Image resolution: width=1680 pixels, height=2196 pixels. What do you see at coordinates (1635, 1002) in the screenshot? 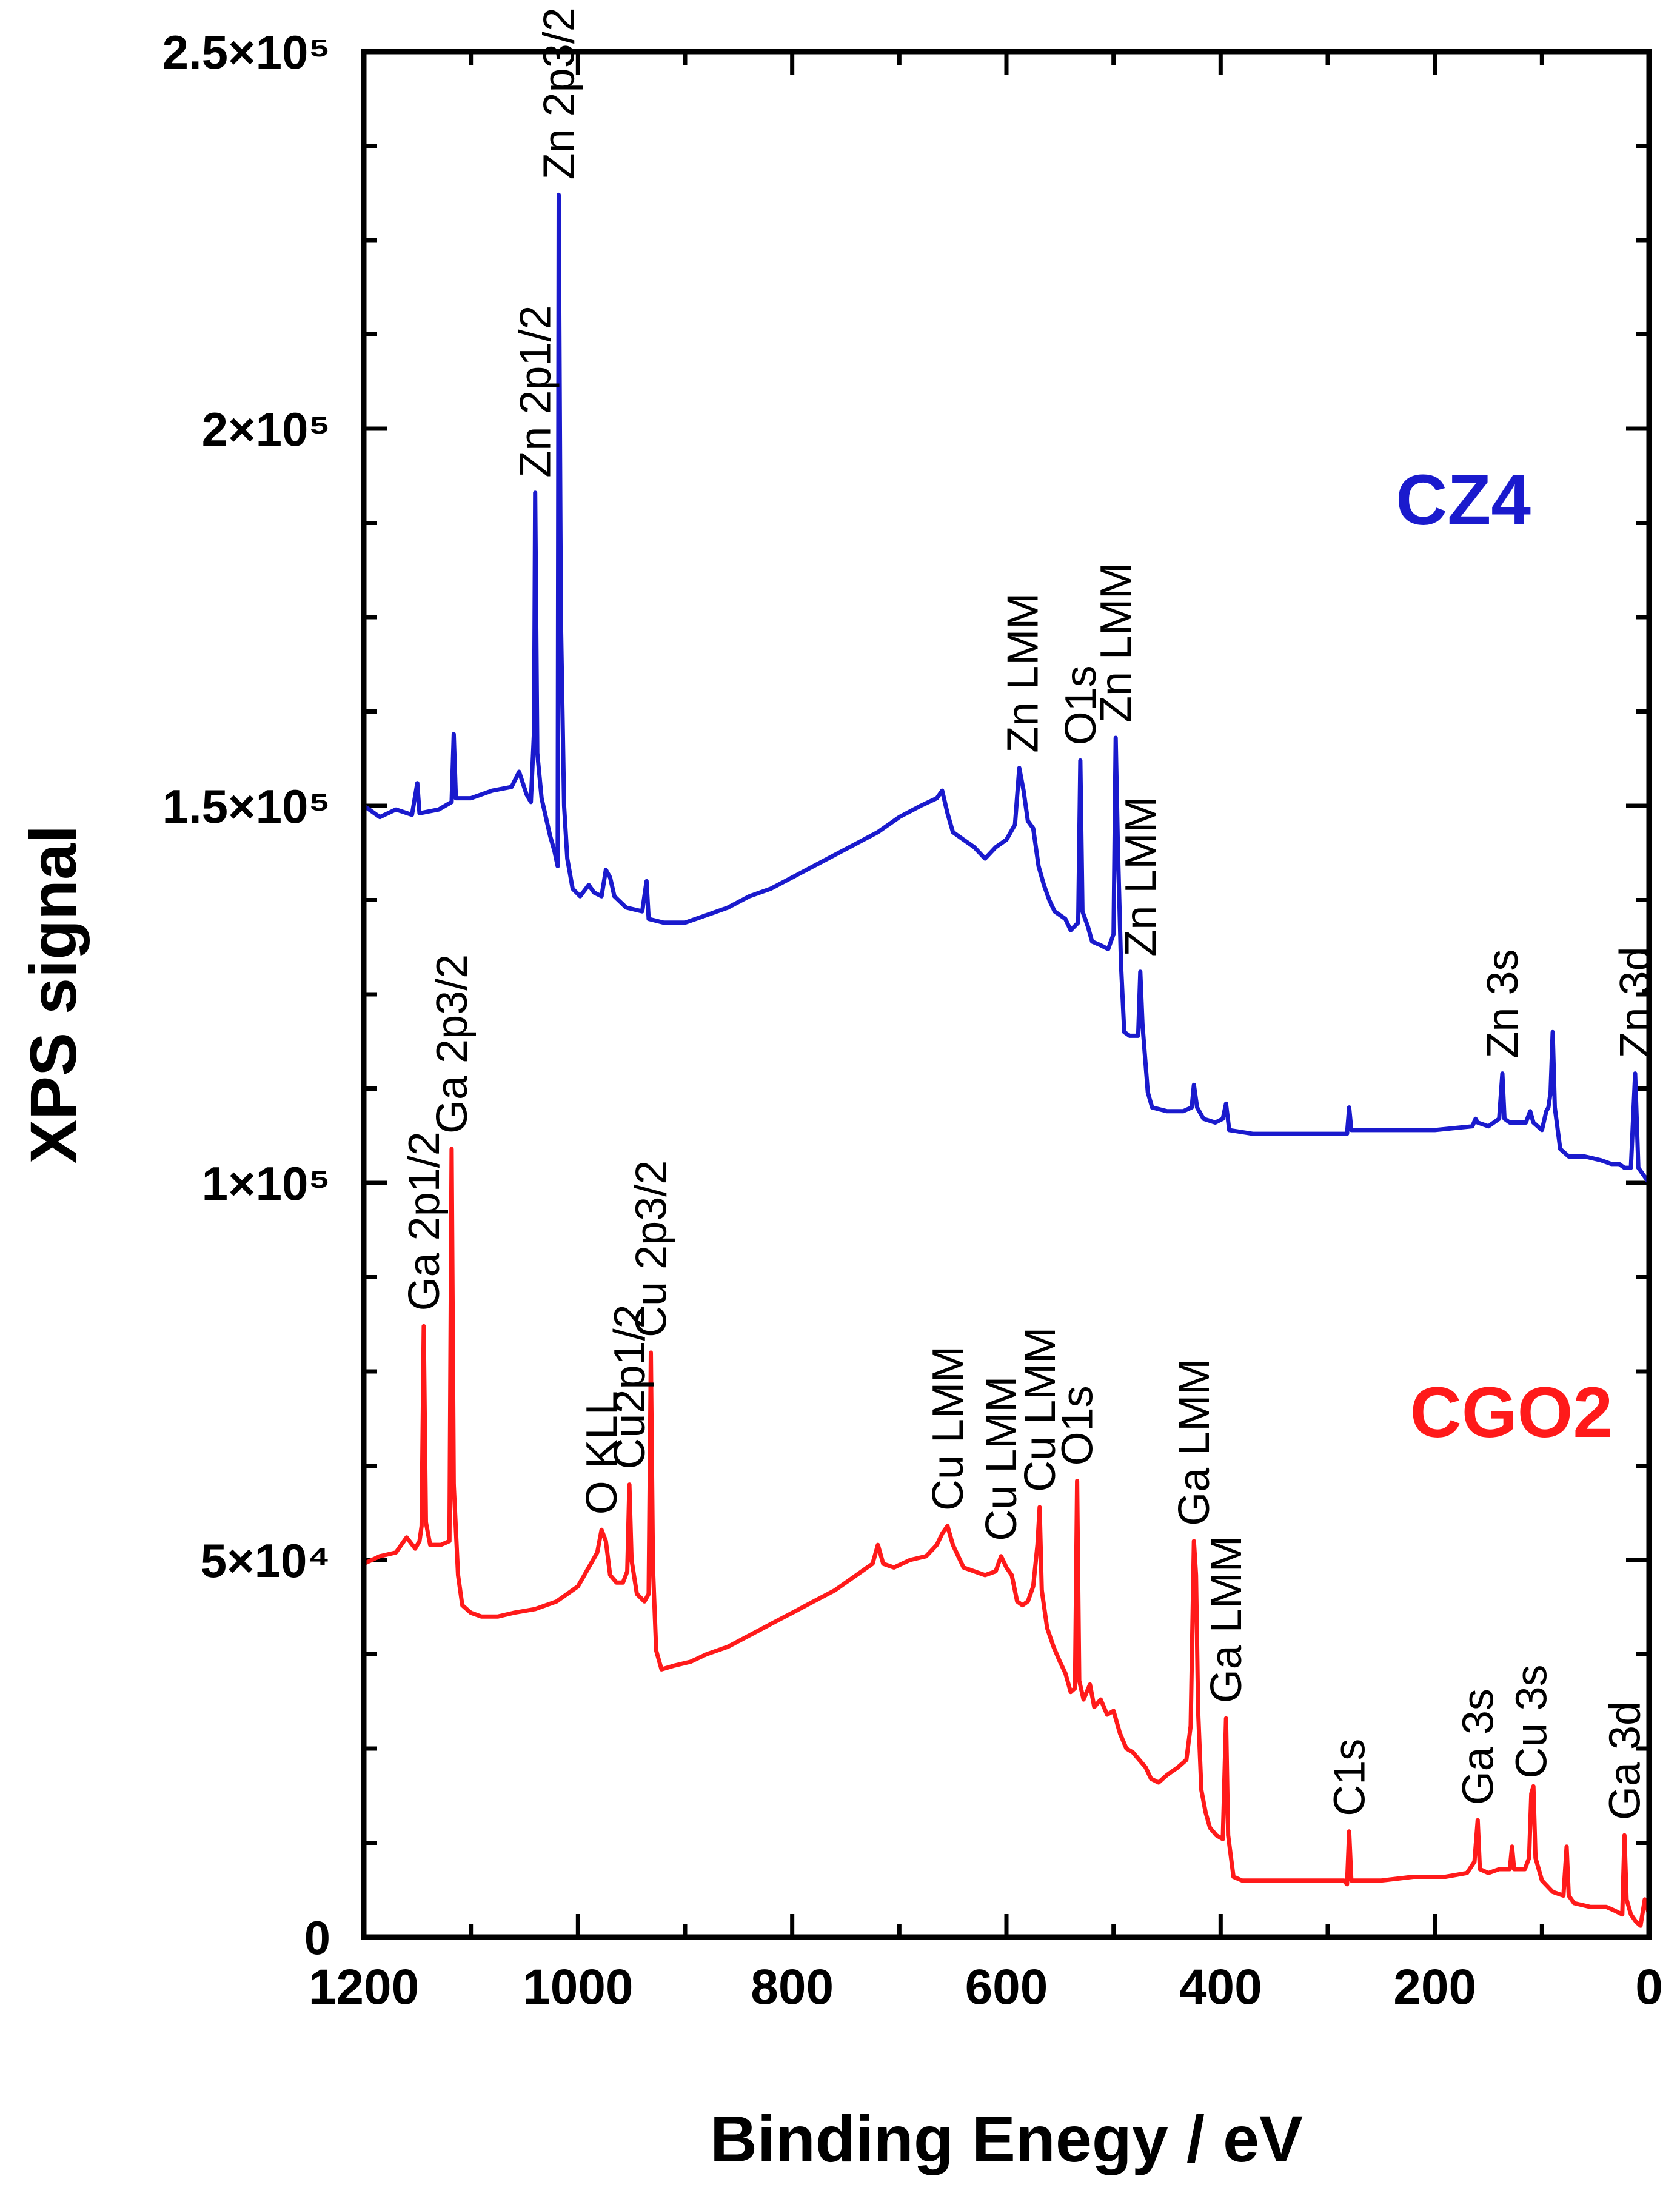
I see `peak-label: Zn 3d` at bounding box center [1635, 1002].